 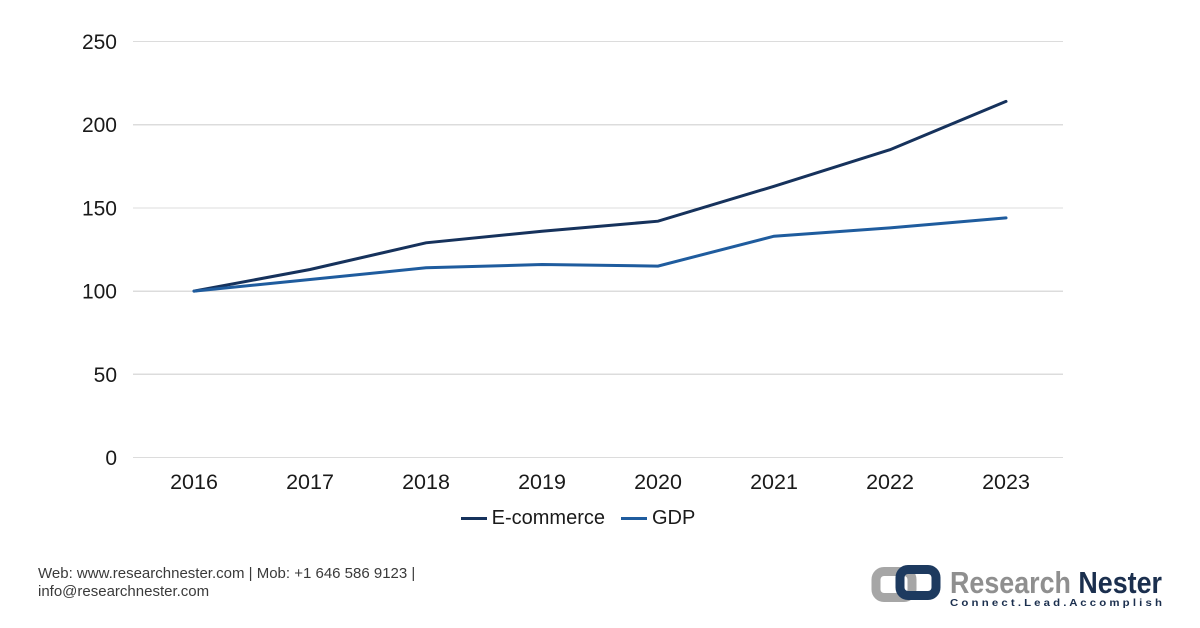 I want to click on legend-item-gdp: GDP, so click(x=658, y=518).